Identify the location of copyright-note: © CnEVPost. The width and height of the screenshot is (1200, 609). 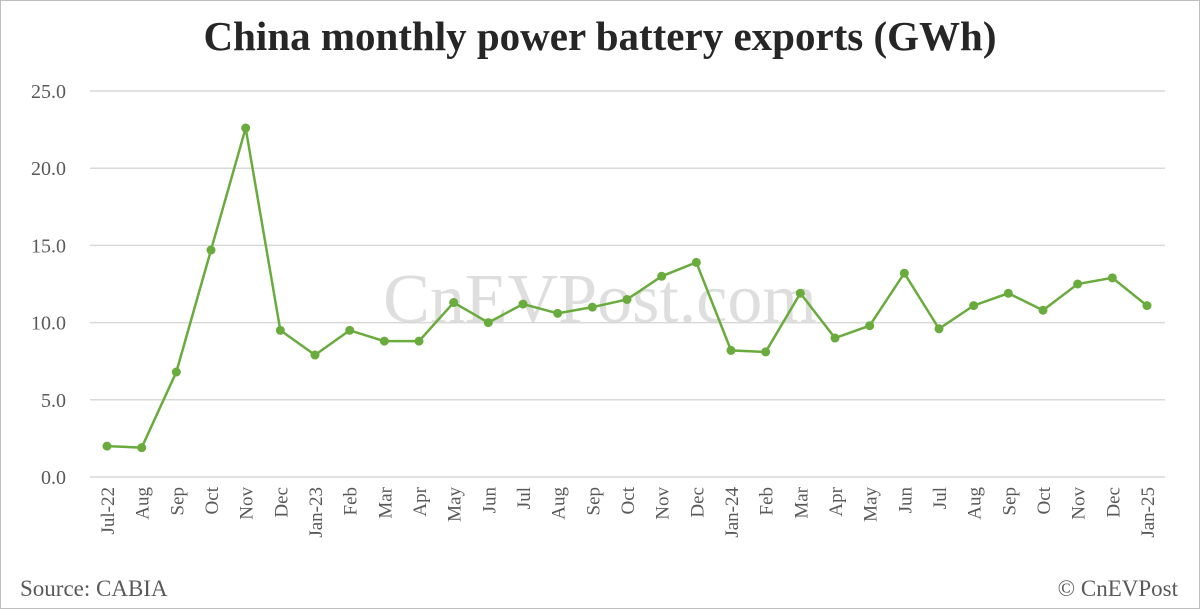
(1117, 588).